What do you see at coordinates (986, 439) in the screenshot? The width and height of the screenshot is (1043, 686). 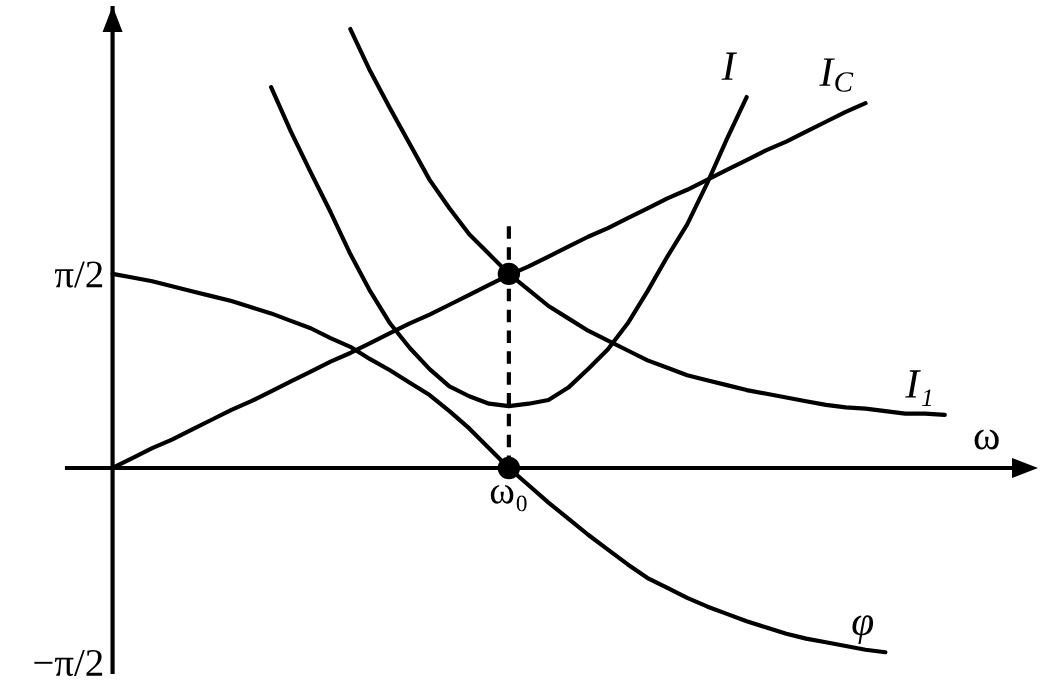 I see `x-axis-title: ω` at bounding box center [986, 439].